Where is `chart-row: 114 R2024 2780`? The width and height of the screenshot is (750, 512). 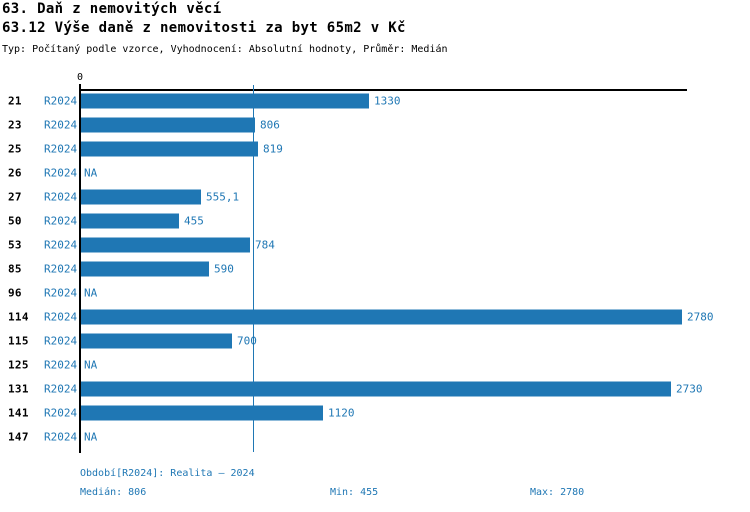
chart-row: 114 R2024 2780 is located at coordinates (375, 317).